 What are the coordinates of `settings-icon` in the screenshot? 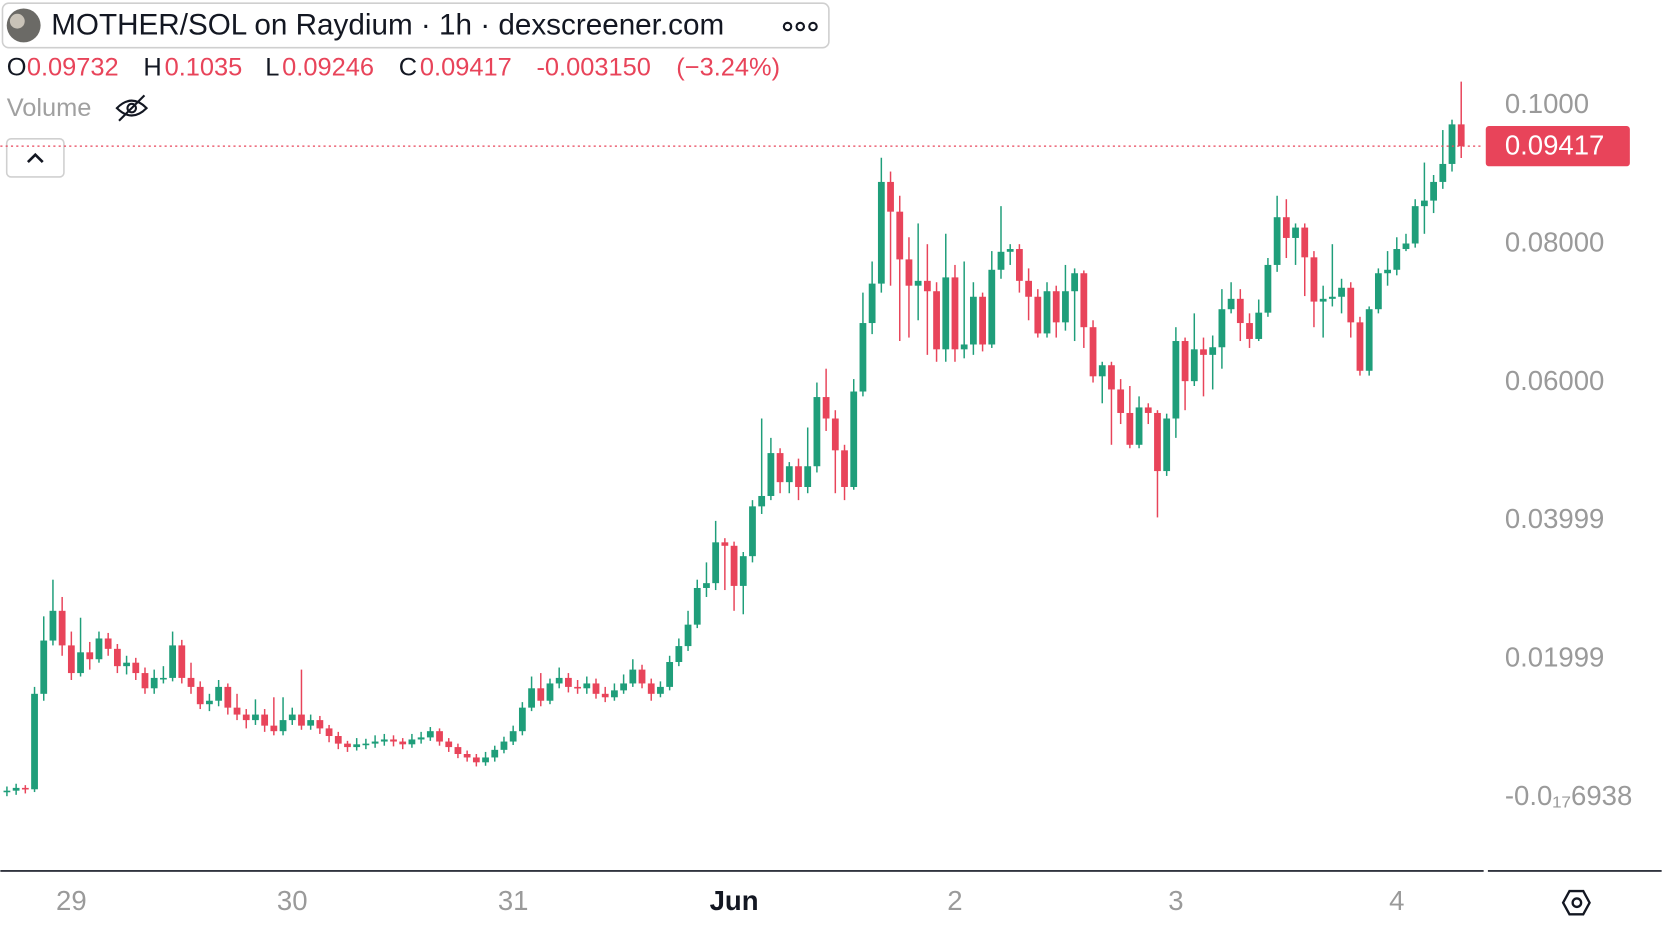 It's located at (1576, 902).